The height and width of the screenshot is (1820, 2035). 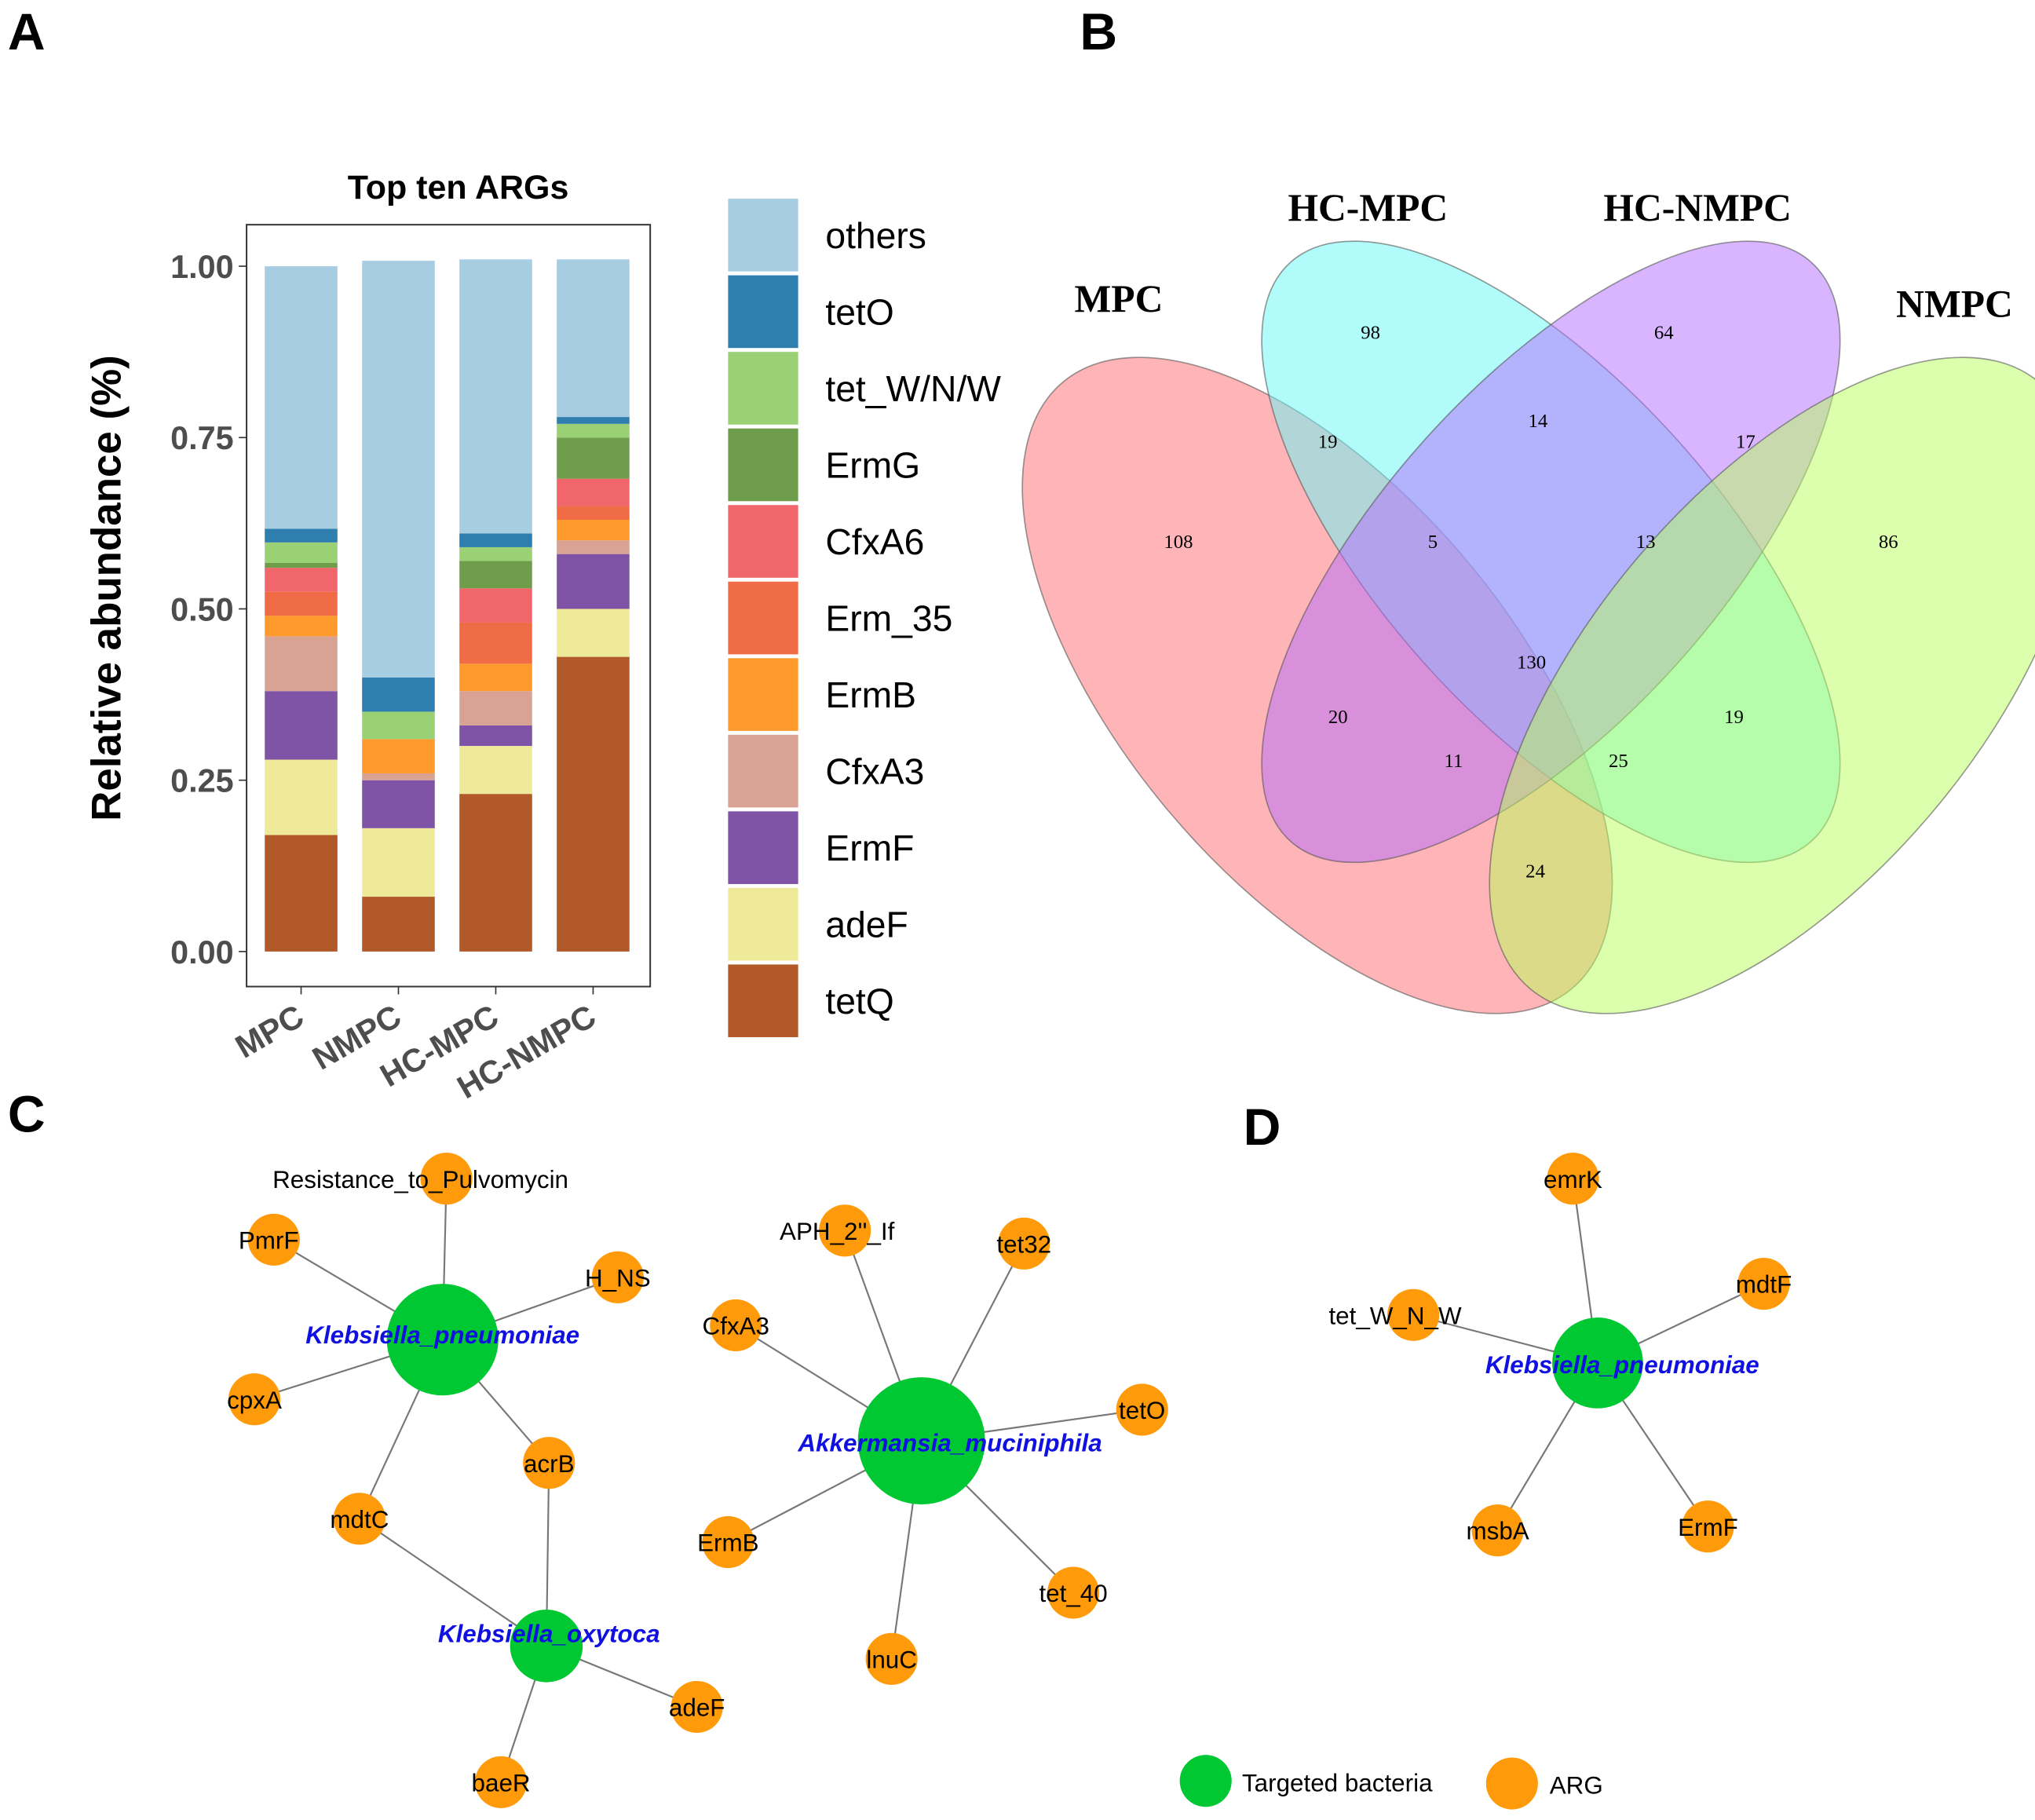 I want to click on venn-region-count: 86, so click(x=1888, y=542).